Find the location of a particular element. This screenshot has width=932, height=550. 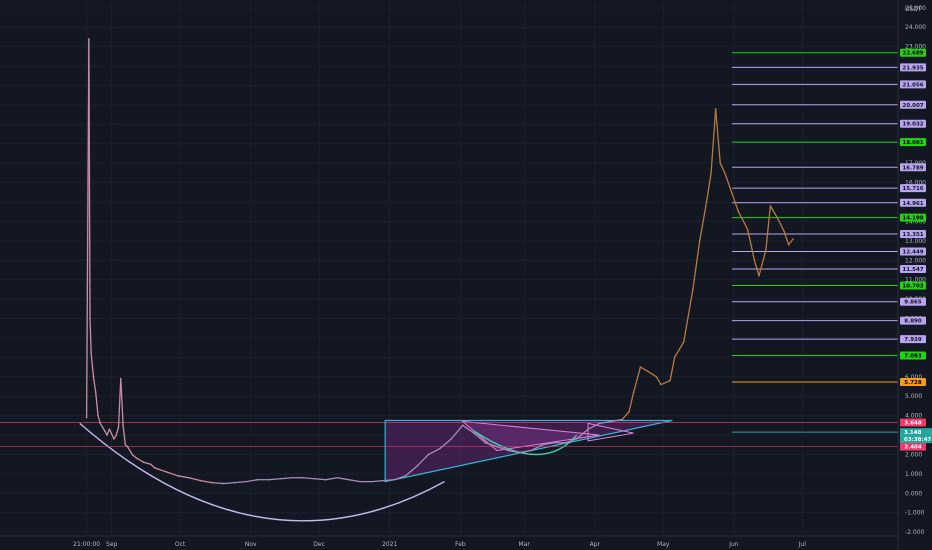

price-tick-label: 12.000 is located at coordinates (915, 260).